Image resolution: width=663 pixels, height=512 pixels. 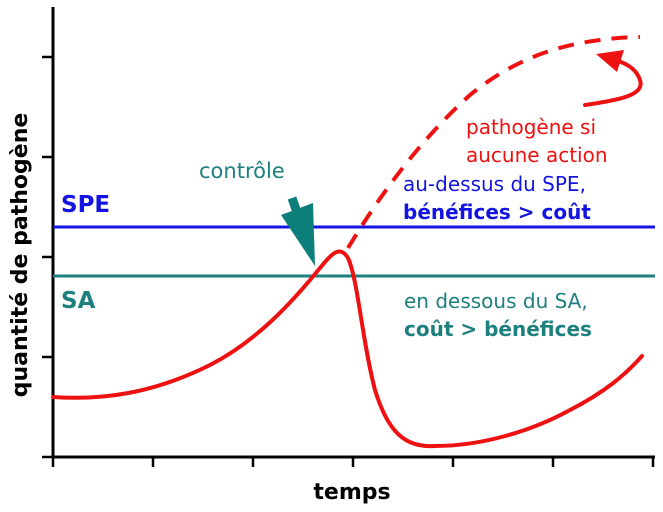 What do you see at coordinates (242, 171) in the screenshot?
I see `control-label: contrôle` at bounding box center [242, 171].